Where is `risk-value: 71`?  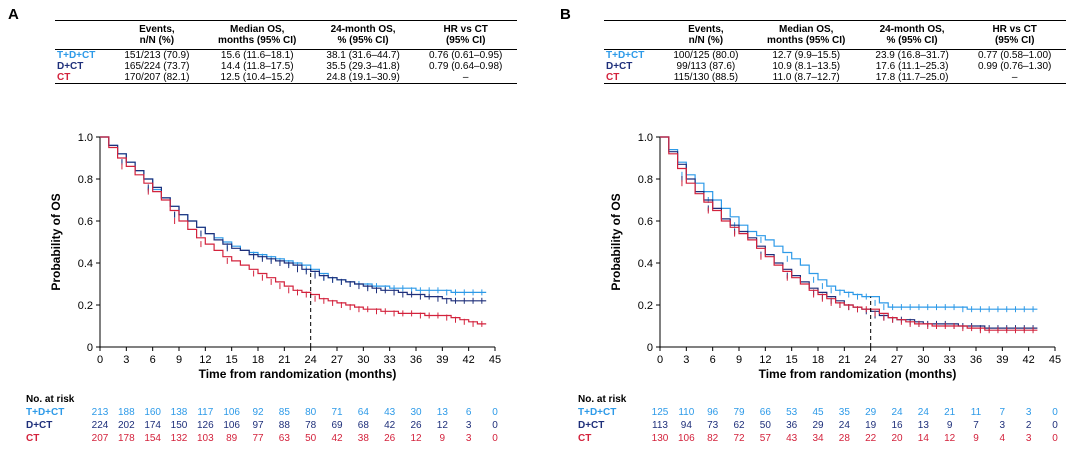 risk-value: 71 is located at coordinates (337, 412).